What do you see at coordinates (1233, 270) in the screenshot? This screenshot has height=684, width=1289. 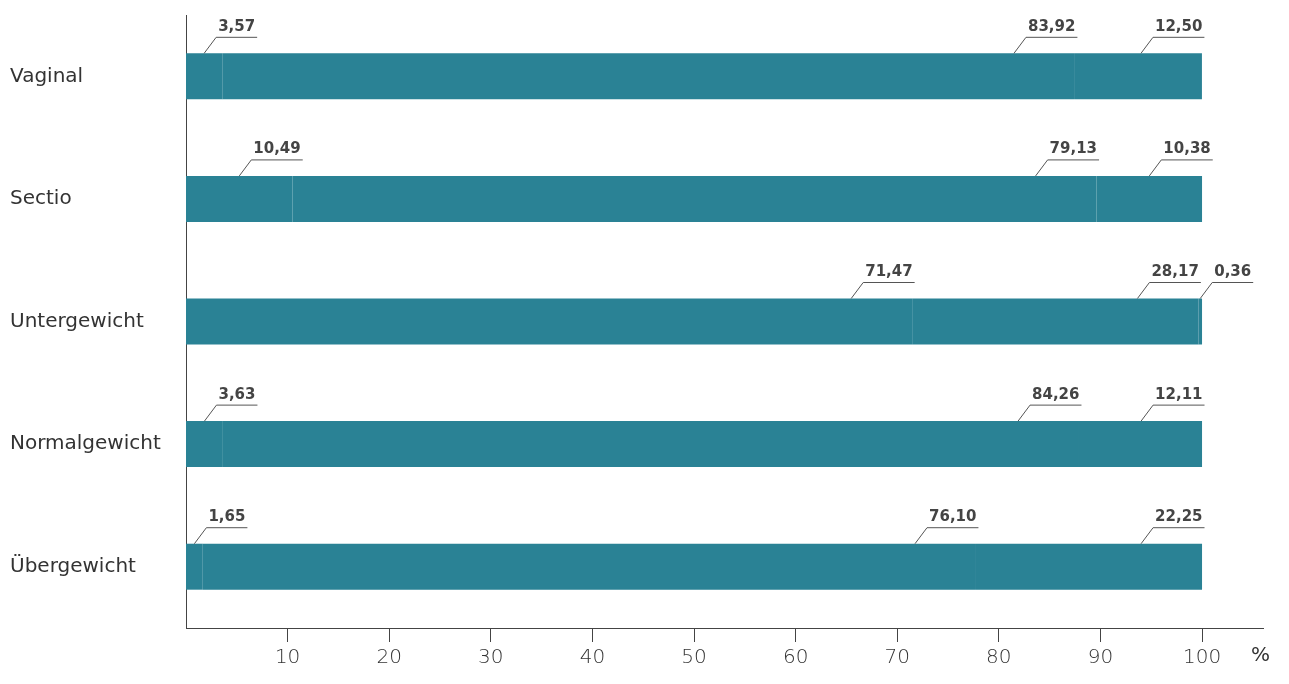 I see `data-label: 0,36` at bounding box center [1233, 270].